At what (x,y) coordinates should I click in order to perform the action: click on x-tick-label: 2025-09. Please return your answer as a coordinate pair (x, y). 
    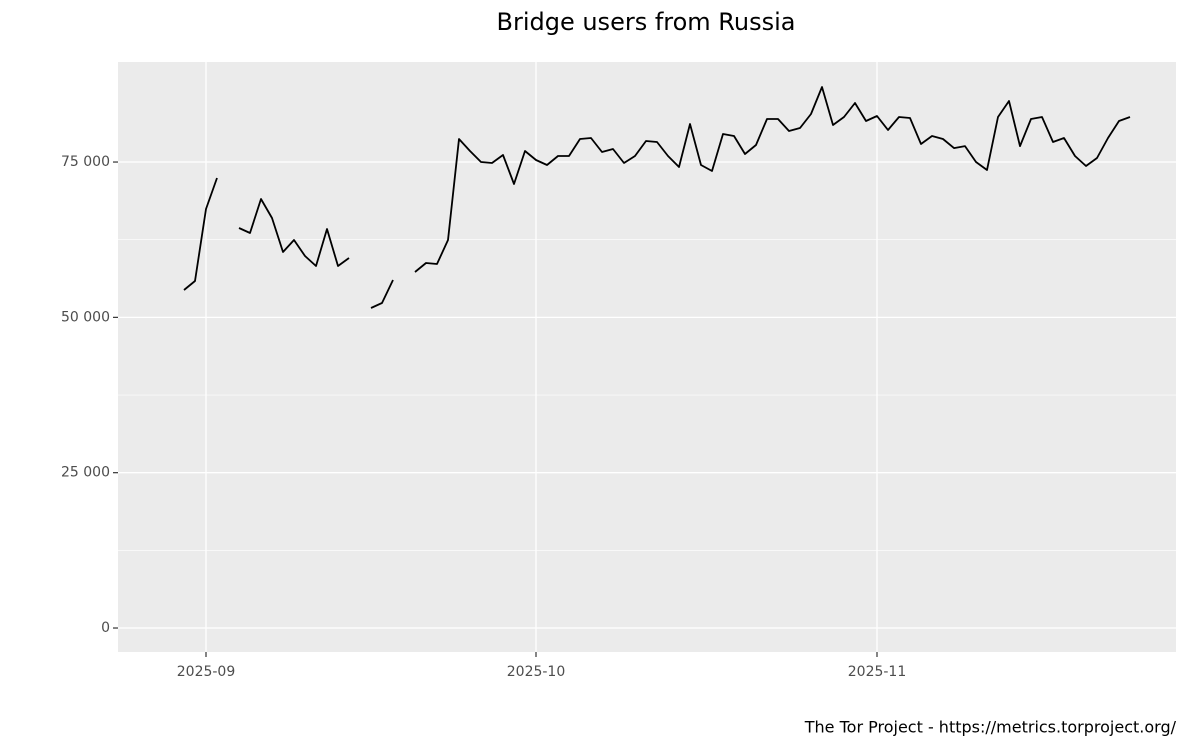
    Looking at the image, I should click on (206, 672).